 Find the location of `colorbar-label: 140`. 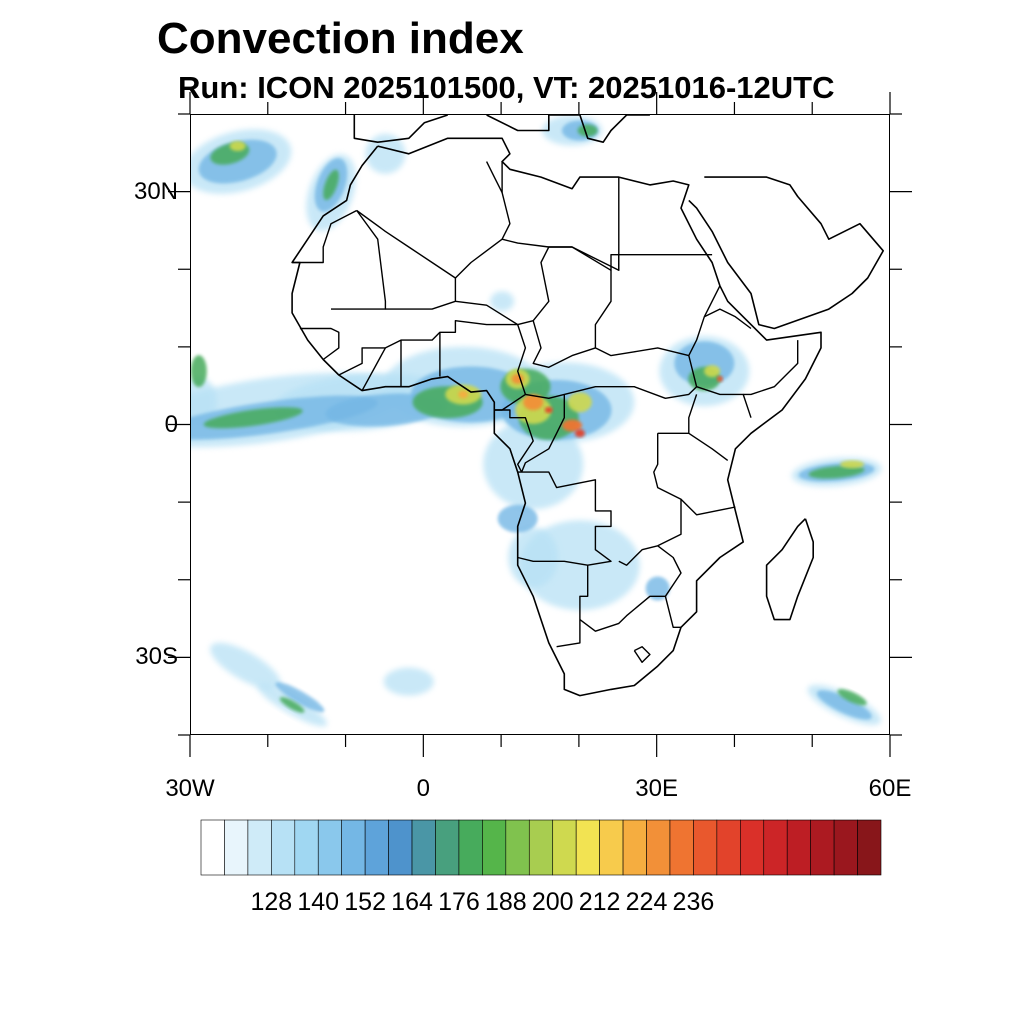

colorbar-label: 140 is located at coordinates (318, 902).